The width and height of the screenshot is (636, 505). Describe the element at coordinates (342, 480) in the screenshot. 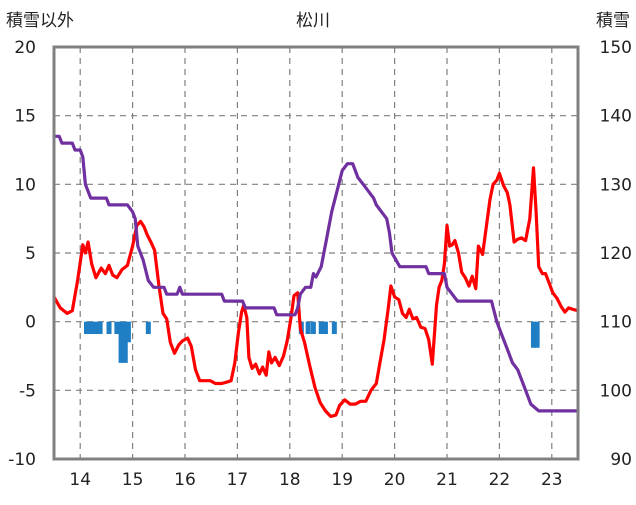

I see `x-tick-label: 19` at that location.